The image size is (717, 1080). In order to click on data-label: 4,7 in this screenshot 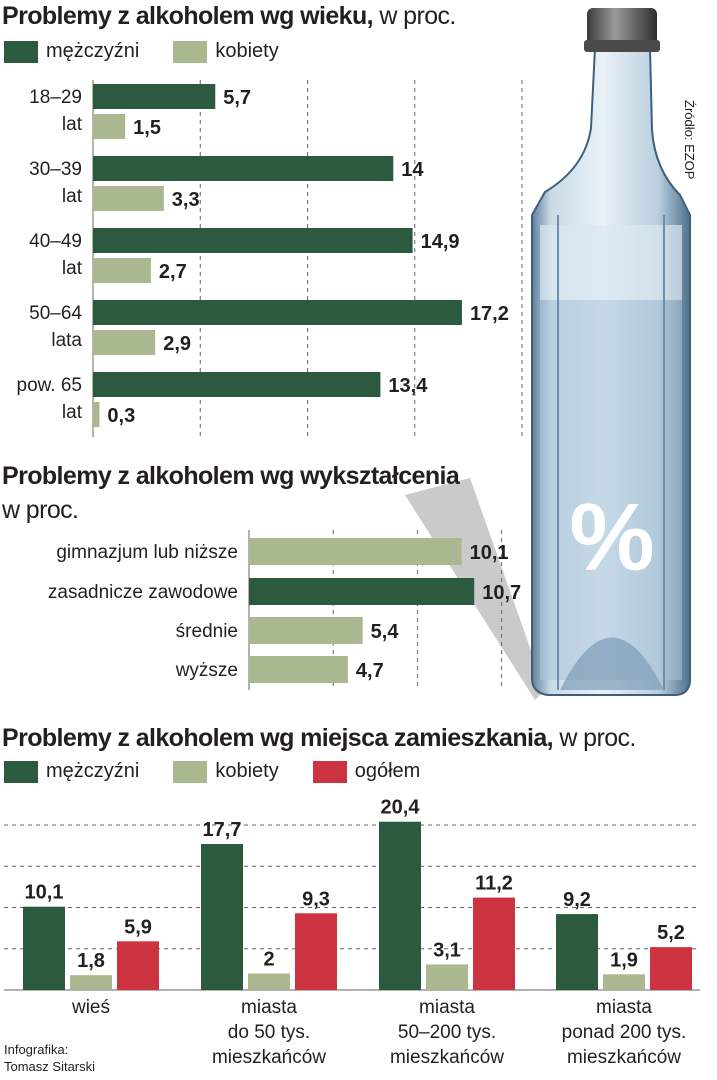, I will do `click(370, 671)`.